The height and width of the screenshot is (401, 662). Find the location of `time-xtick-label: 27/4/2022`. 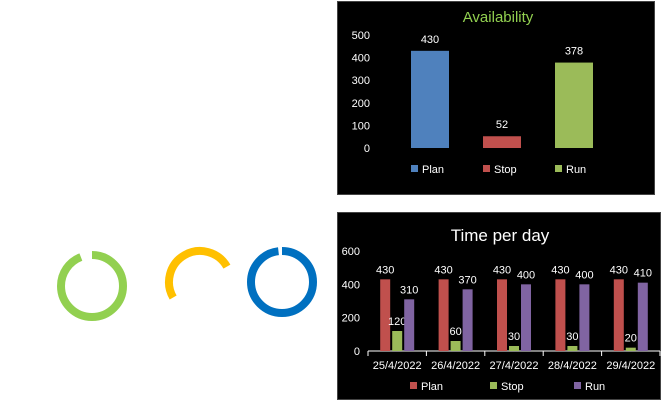

time-xtick-label: 27/4/2022 is located at coordinates (514, 366).